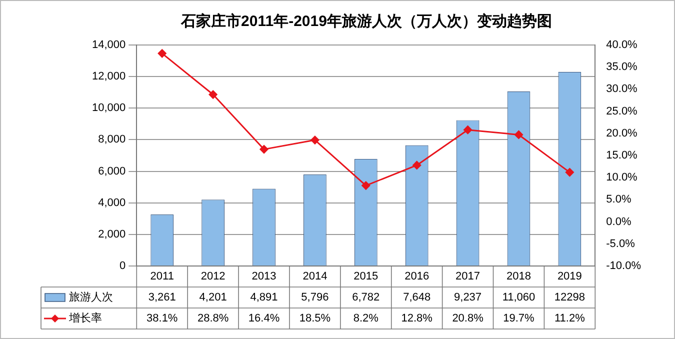 This screenshot has height=339, width=675. What do you see at coordinates (619, 222) in the screenshot?
I see `y2-tick-label: 0.0%` at bounding box center [619, 222].